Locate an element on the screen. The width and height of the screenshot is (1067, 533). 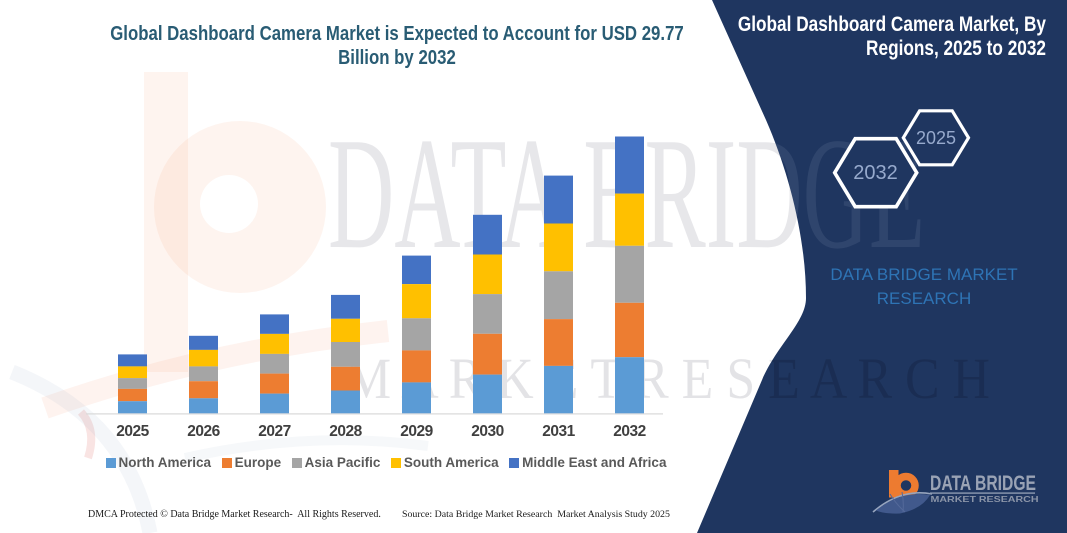
svg-text: MARKET RESEARCH is located at coordinates (985, 499).